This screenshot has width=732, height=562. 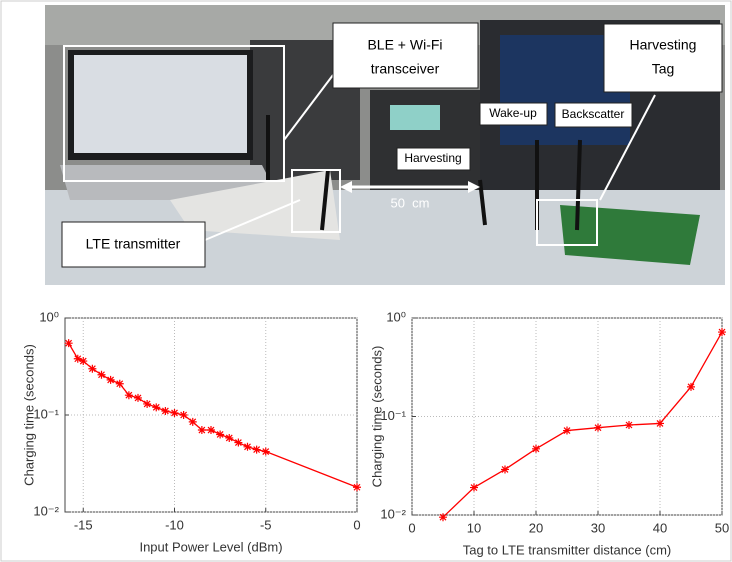 I want to click on x-tick-label: -15, so click(x=83, y=524).